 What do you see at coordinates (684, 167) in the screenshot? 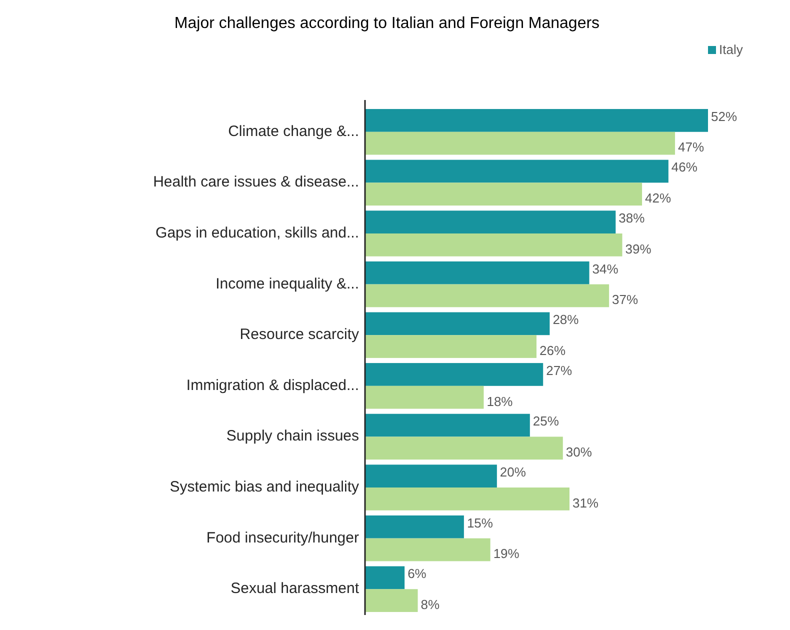
I see `data-label: 46%` at bounding box center [684, 167].